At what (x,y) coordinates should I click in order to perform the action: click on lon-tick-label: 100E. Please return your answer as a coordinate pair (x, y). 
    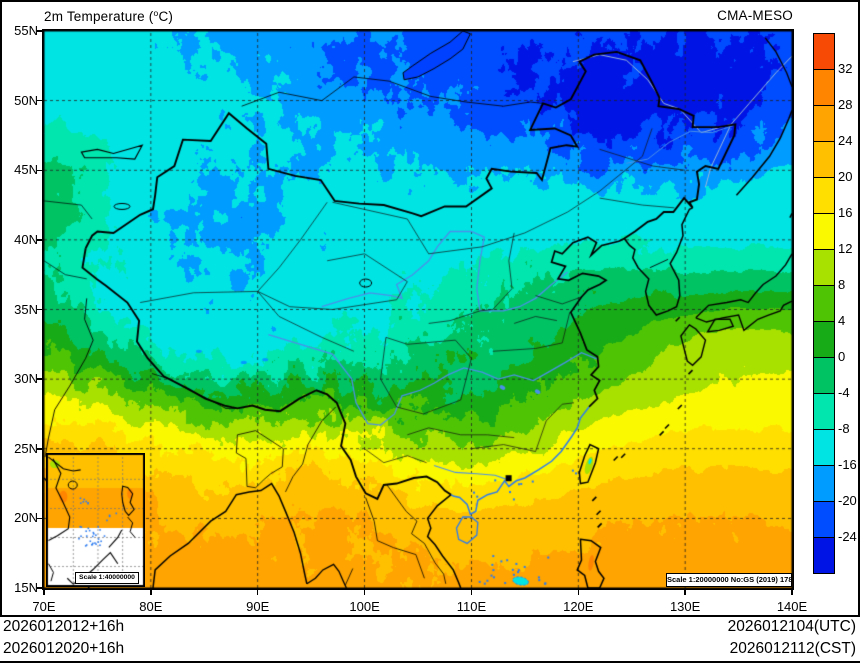
    Looking at the image, I should click on (364, 606).